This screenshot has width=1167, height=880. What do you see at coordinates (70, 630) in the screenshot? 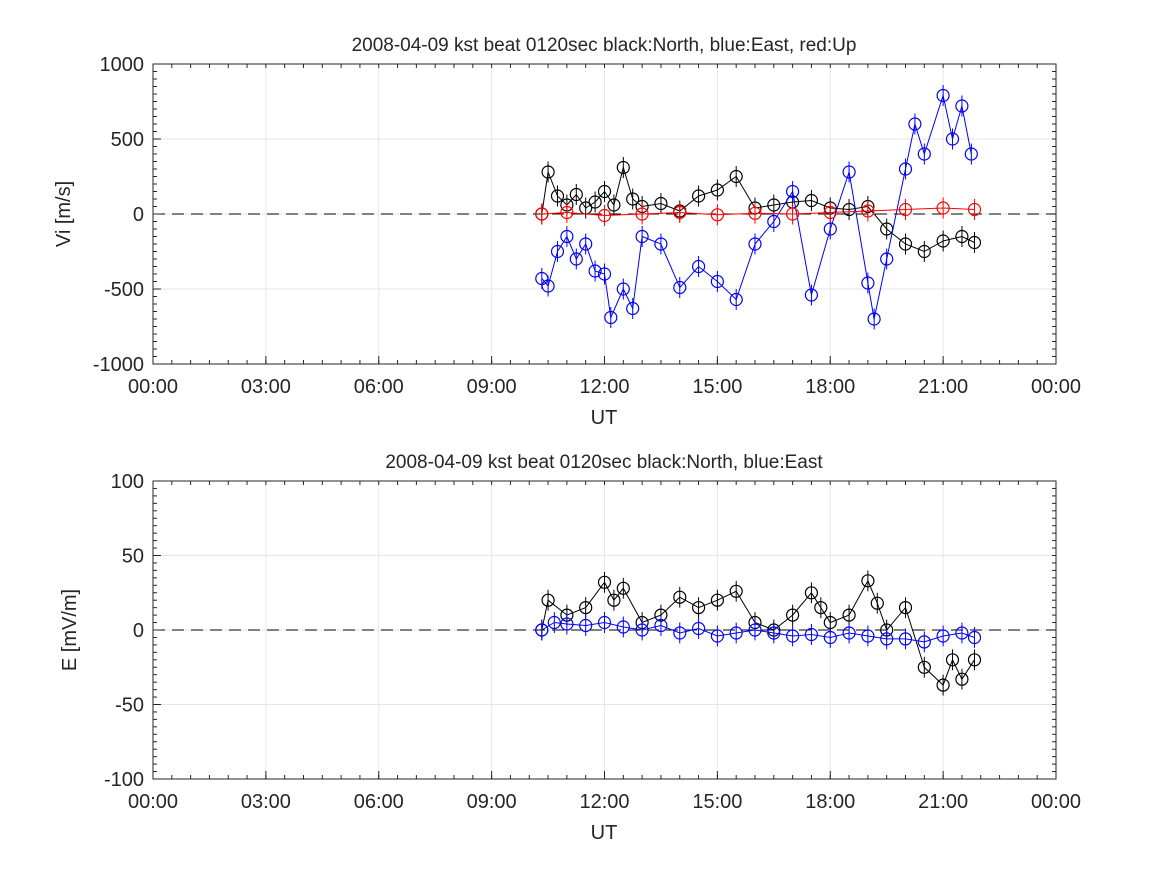
I see `electric-field-y-axis-label: E [mV/m]` at bounding box center [70, 630].